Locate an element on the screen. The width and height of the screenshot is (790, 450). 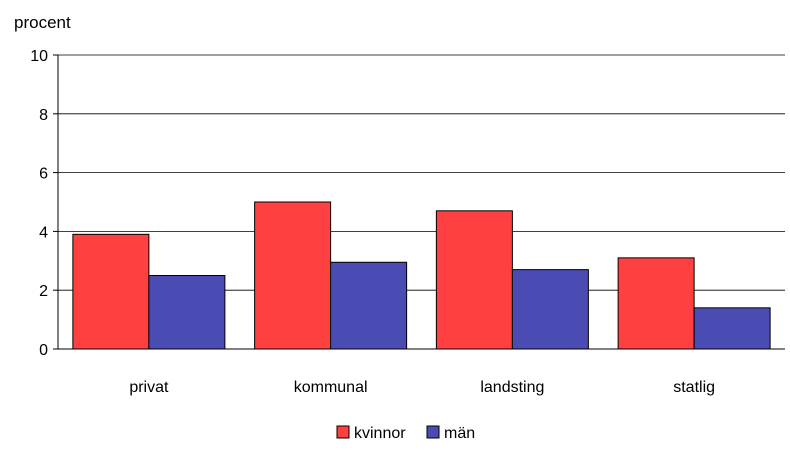
legend-swatch-män is located at coordinates (433, 432).